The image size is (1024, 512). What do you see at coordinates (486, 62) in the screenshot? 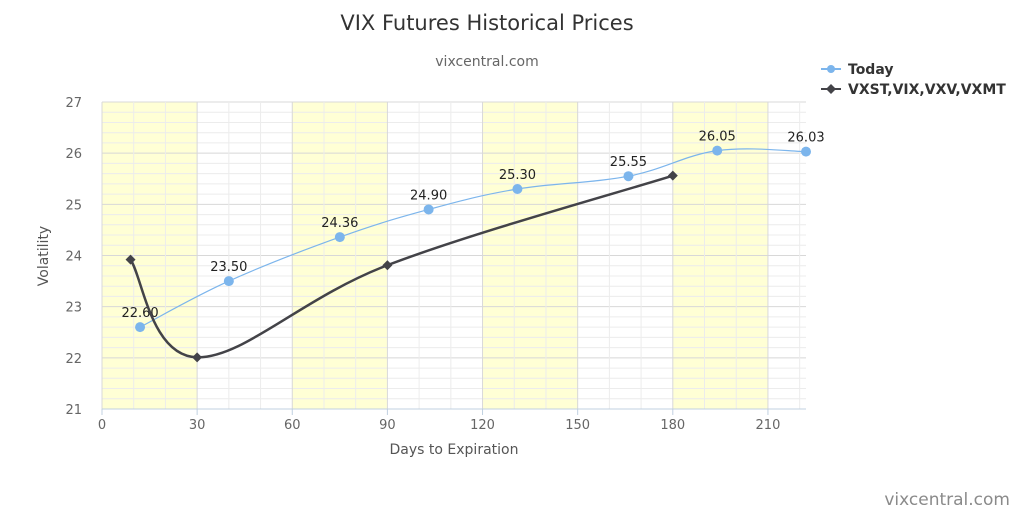
I see `chart-subtitle: vixcentral.com` at bounding box center [486, 62].